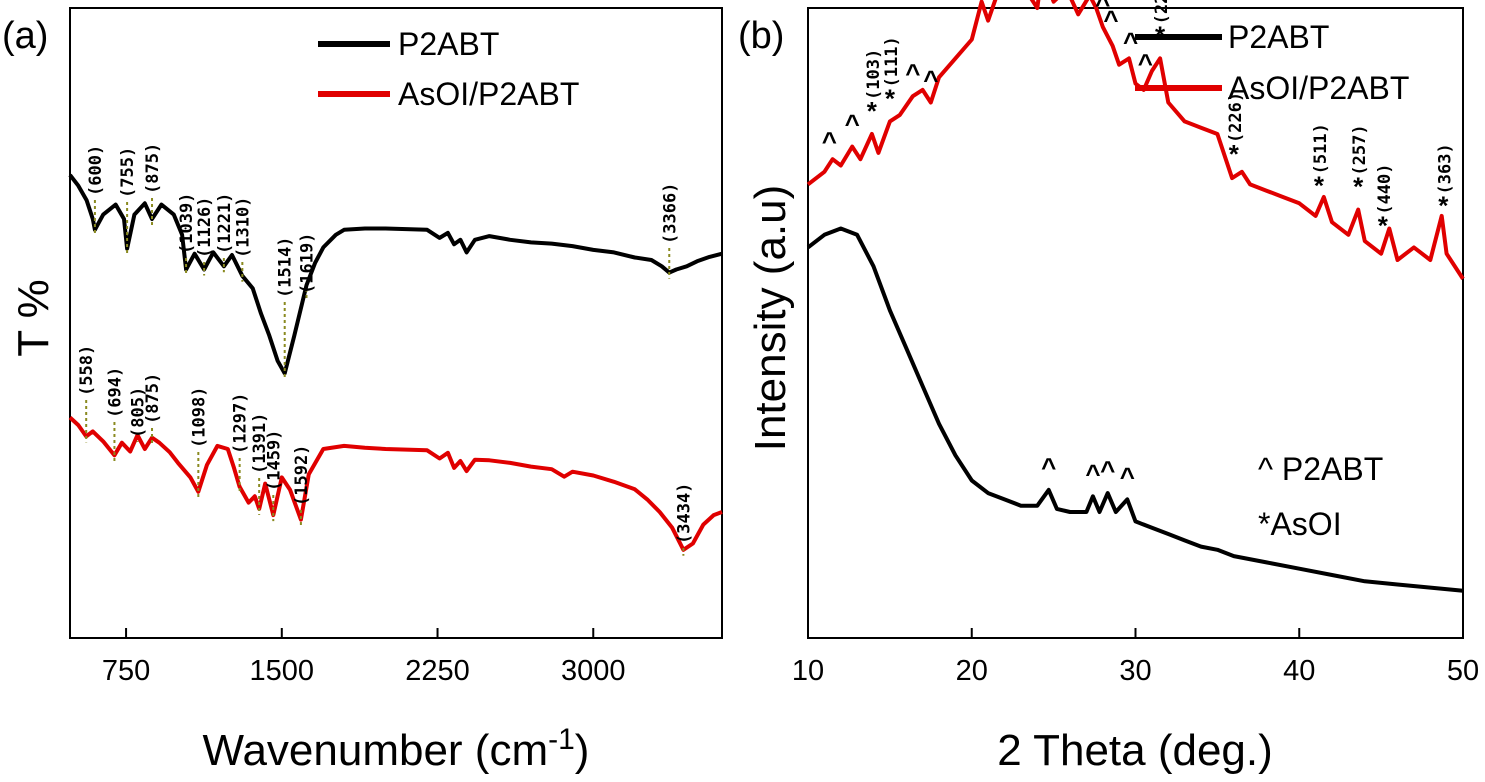 The height and width of the screenshot is (782, 1485). What do you see at coordinates (282, 671) in the screenshot?
I see `x-tick-label: 1500` at bounding box center [282, 671].